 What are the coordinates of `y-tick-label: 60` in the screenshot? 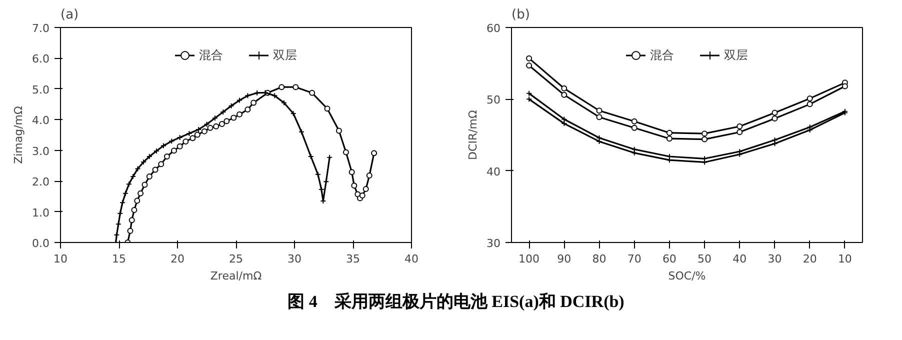 It's located at (493, 28).